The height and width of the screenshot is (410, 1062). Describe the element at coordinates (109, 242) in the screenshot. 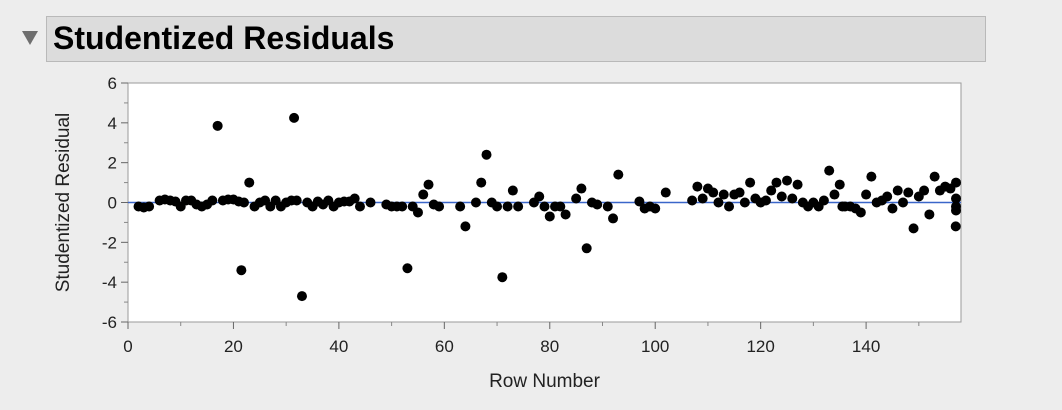

I see `y-tick-label: -2` at that location.